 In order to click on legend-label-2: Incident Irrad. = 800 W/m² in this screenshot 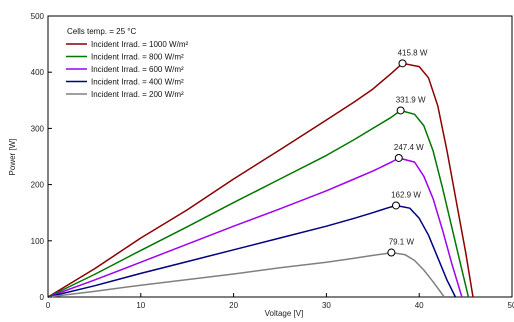, I will do `click(137, 57)`.